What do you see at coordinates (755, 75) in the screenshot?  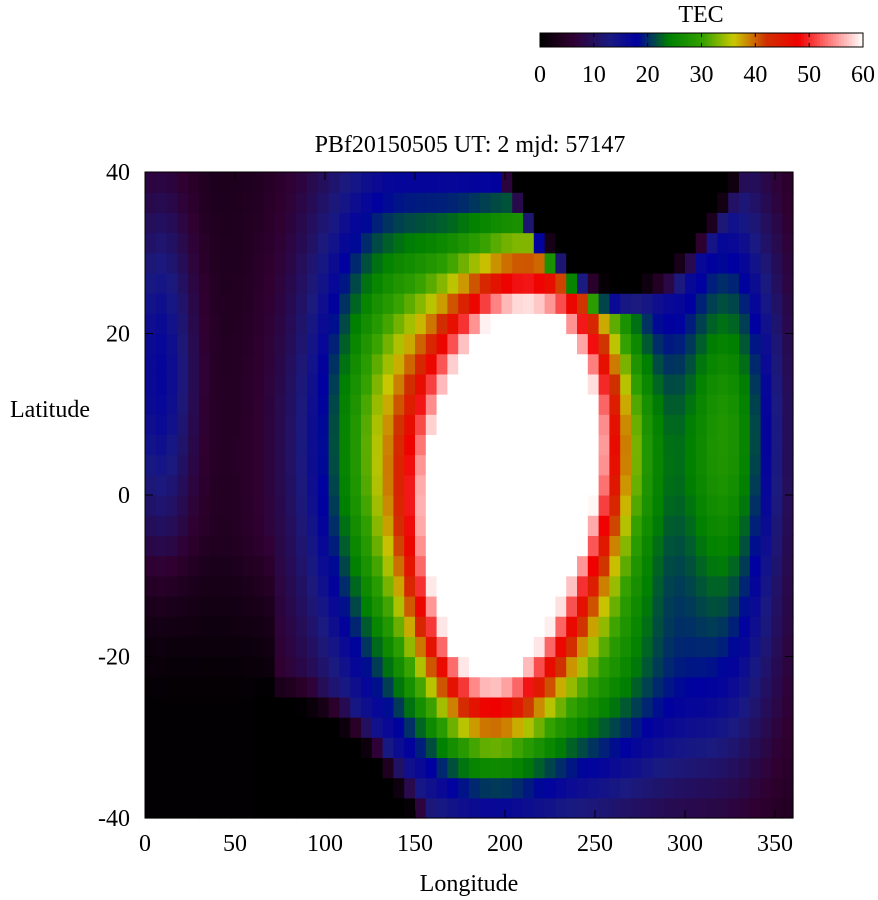 I see `colorbar-tick-label: 40` at bounding box center [755, 75].